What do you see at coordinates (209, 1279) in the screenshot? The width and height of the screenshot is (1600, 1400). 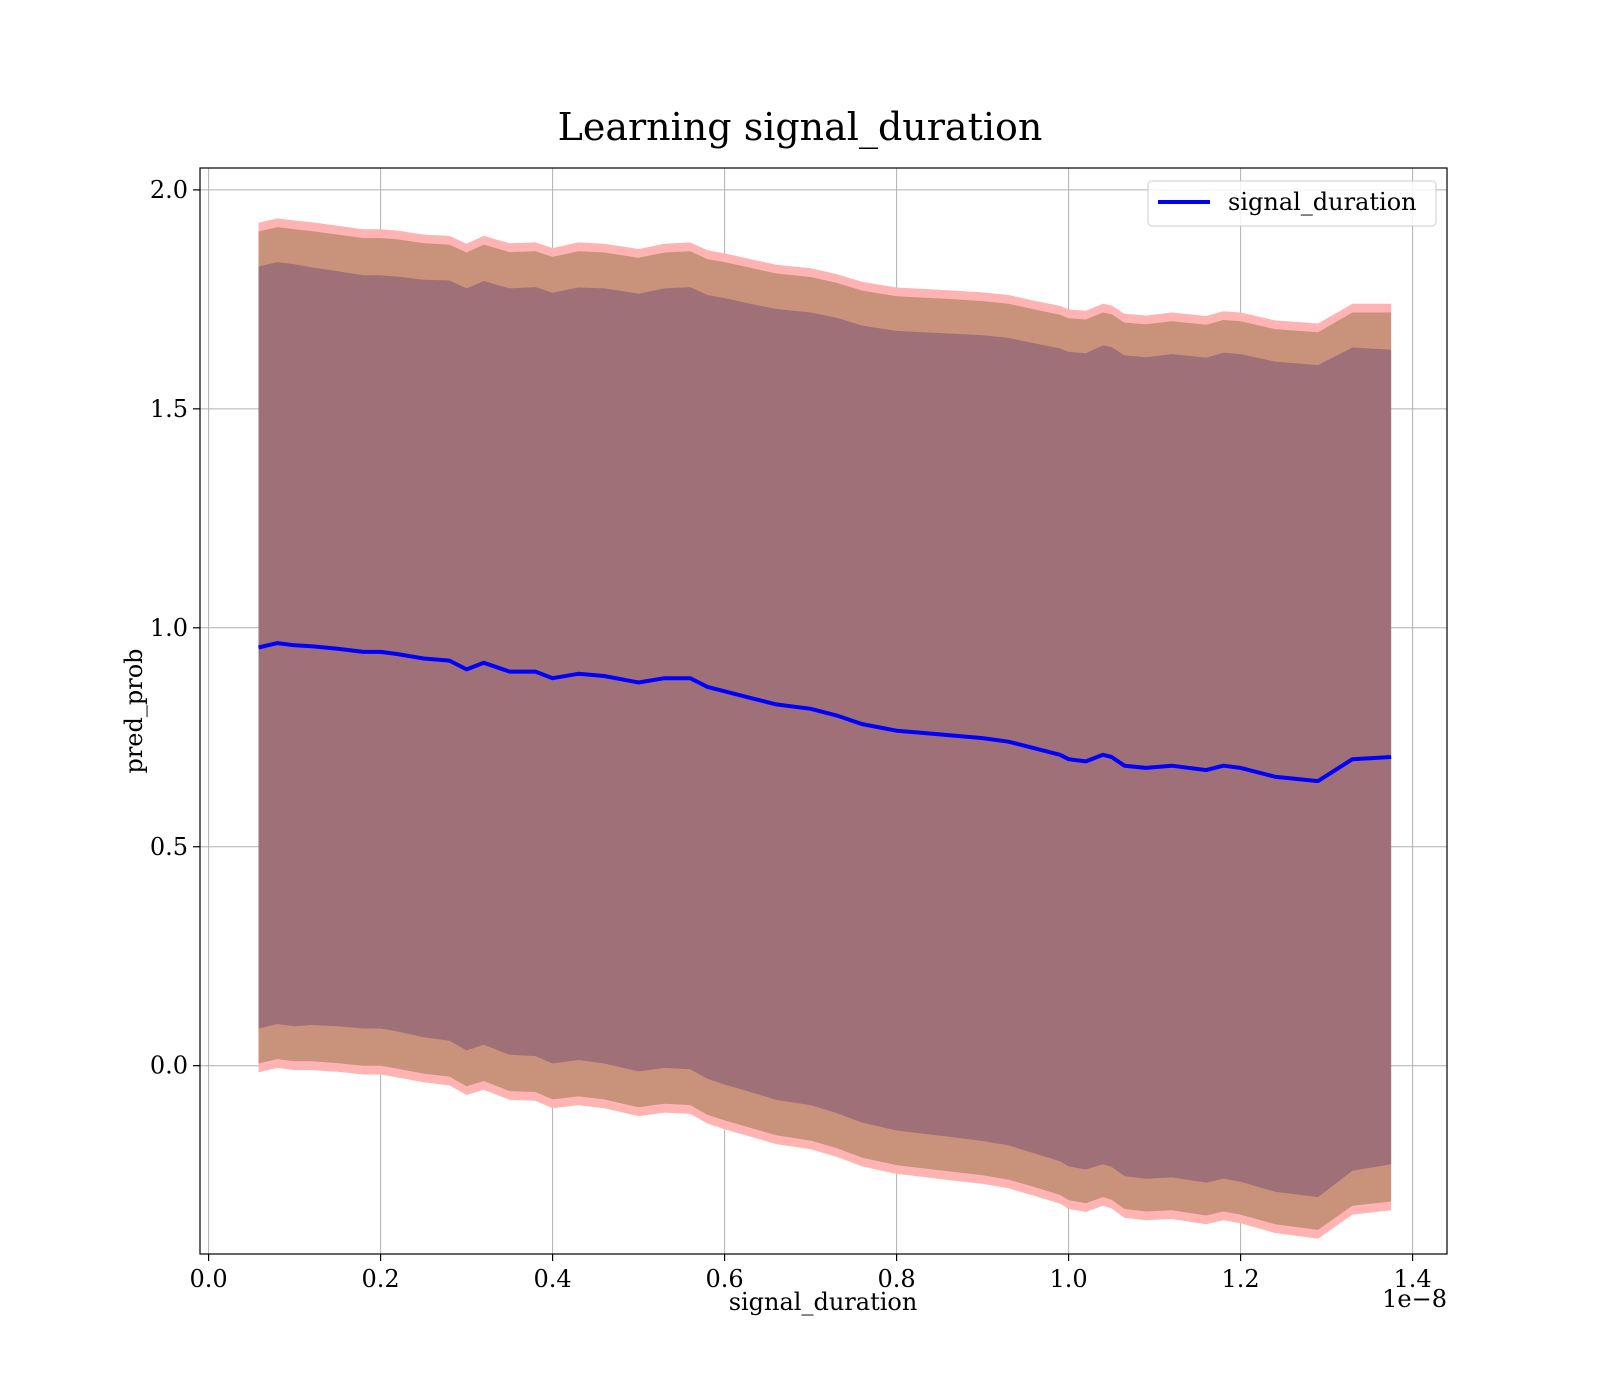 I see `x-tick-label: 0.0` at bounding box center [209, 1279].